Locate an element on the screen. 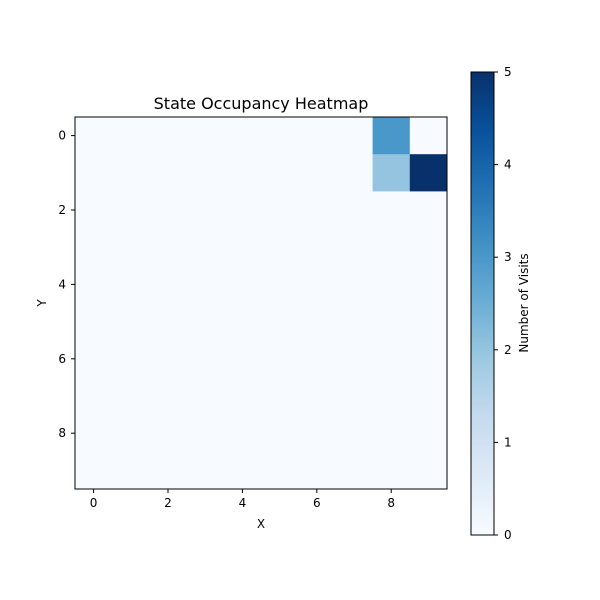 The height and width of the screenshot is (600, 600). y-axis-label: Y is located at coordinates (42, 303).